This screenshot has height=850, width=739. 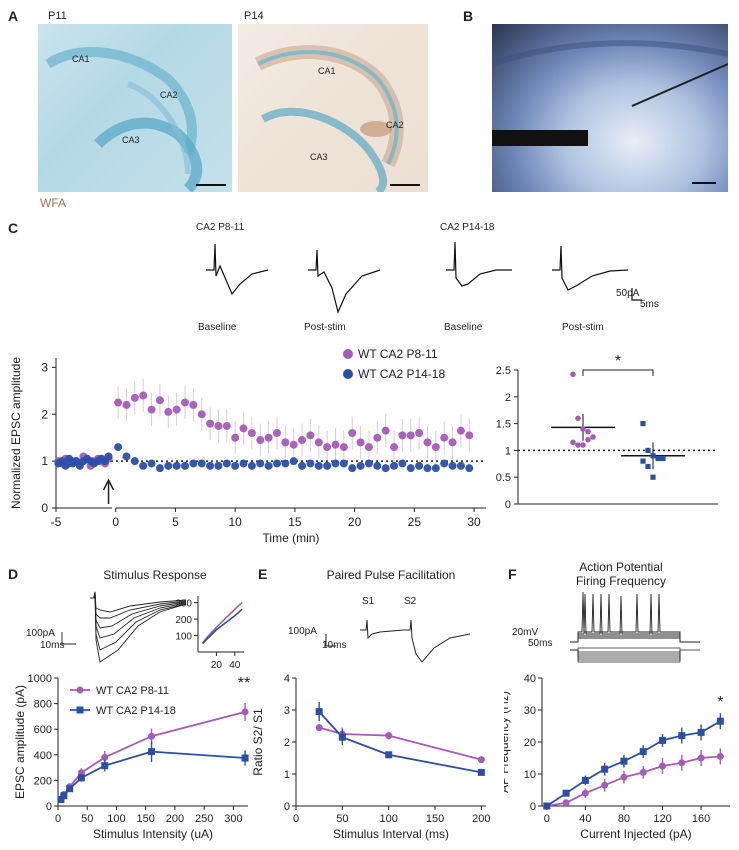 I want to click on x-tick-label: 0, so click(x=296, y=819).